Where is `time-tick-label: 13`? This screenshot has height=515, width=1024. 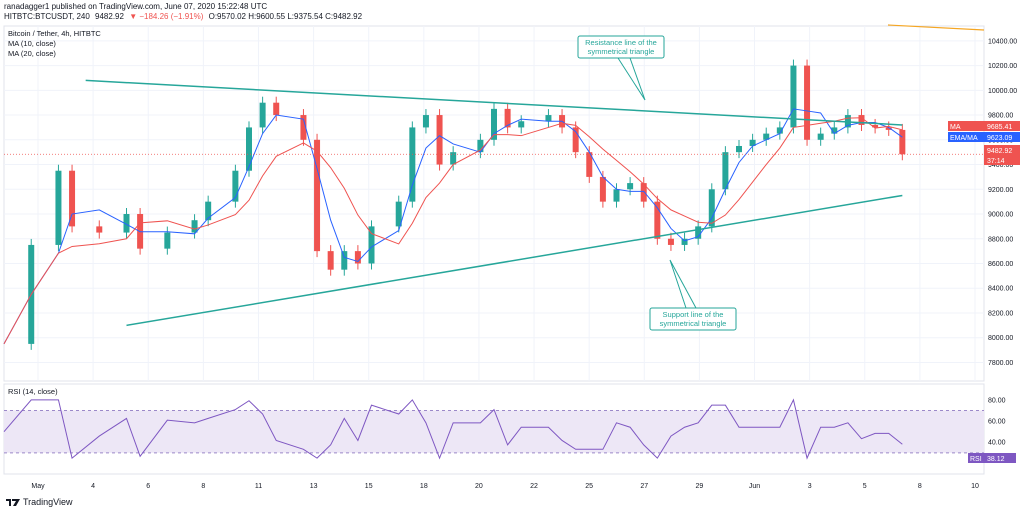
time-tick-label: 13 is located at coordinates (314, 486).